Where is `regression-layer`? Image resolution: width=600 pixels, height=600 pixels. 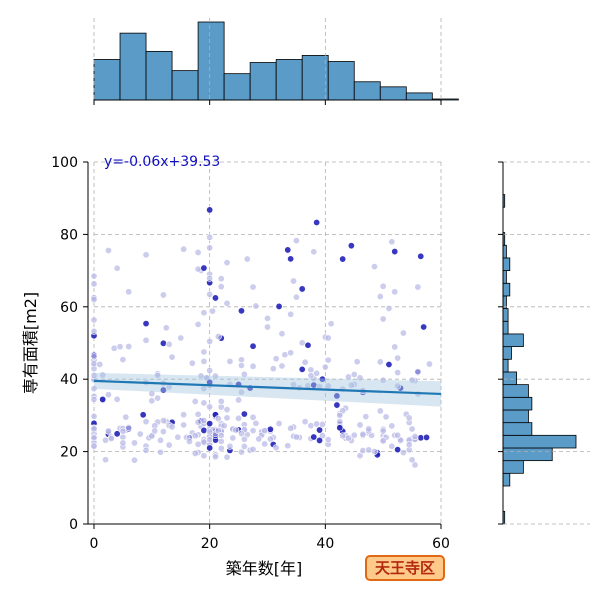 regression-layer is located at coordinates (267, 389).